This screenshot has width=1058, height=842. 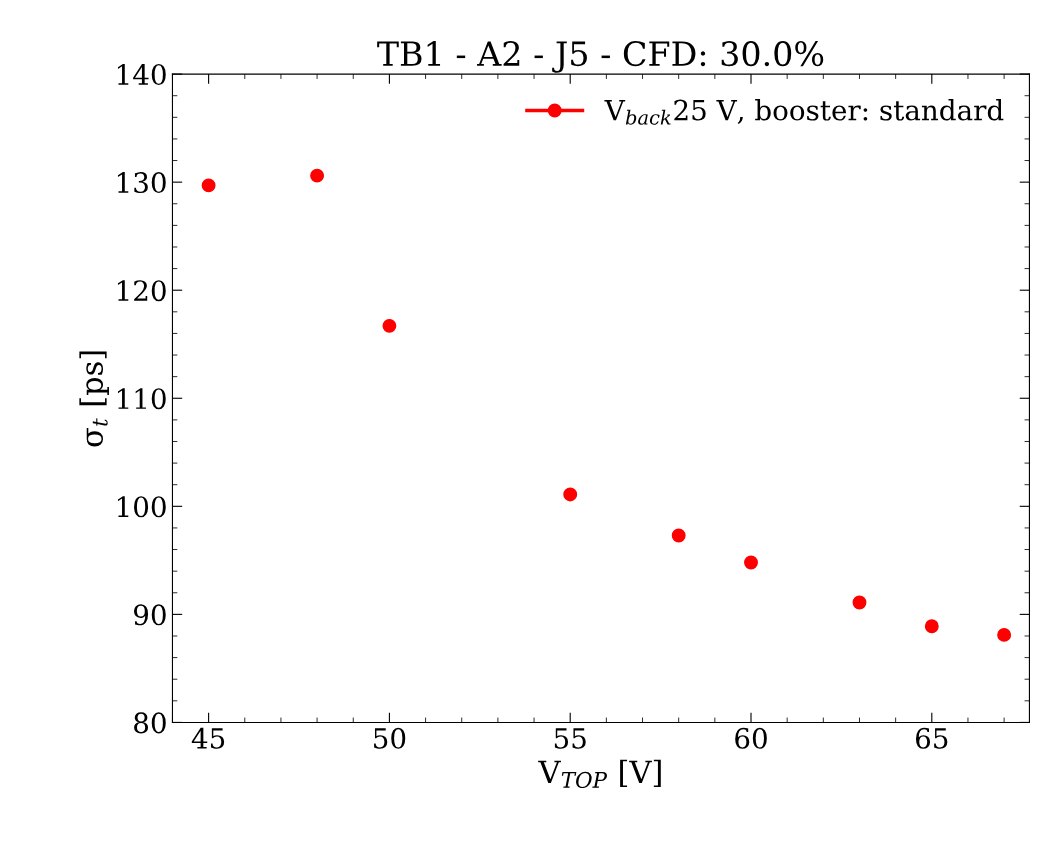 I want to click on legend-label: V$_{back}$25 V, booster: standard, so click(x=804, y=112).